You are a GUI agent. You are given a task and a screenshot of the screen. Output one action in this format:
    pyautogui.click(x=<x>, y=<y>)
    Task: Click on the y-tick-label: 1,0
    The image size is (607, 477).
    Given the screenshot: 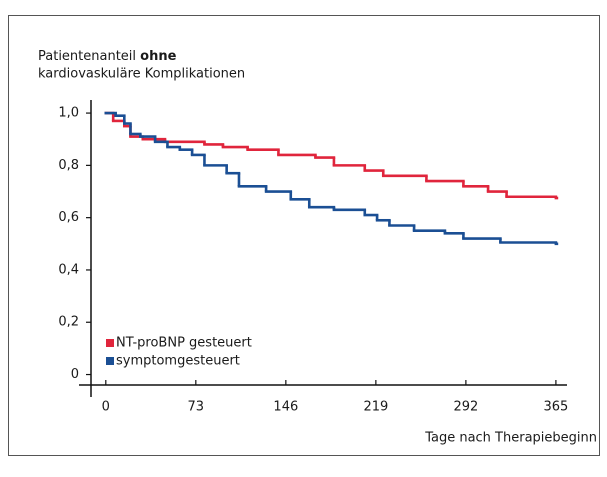 What is the action you would take?
    pyautogui.click(x=68, y=113)
    